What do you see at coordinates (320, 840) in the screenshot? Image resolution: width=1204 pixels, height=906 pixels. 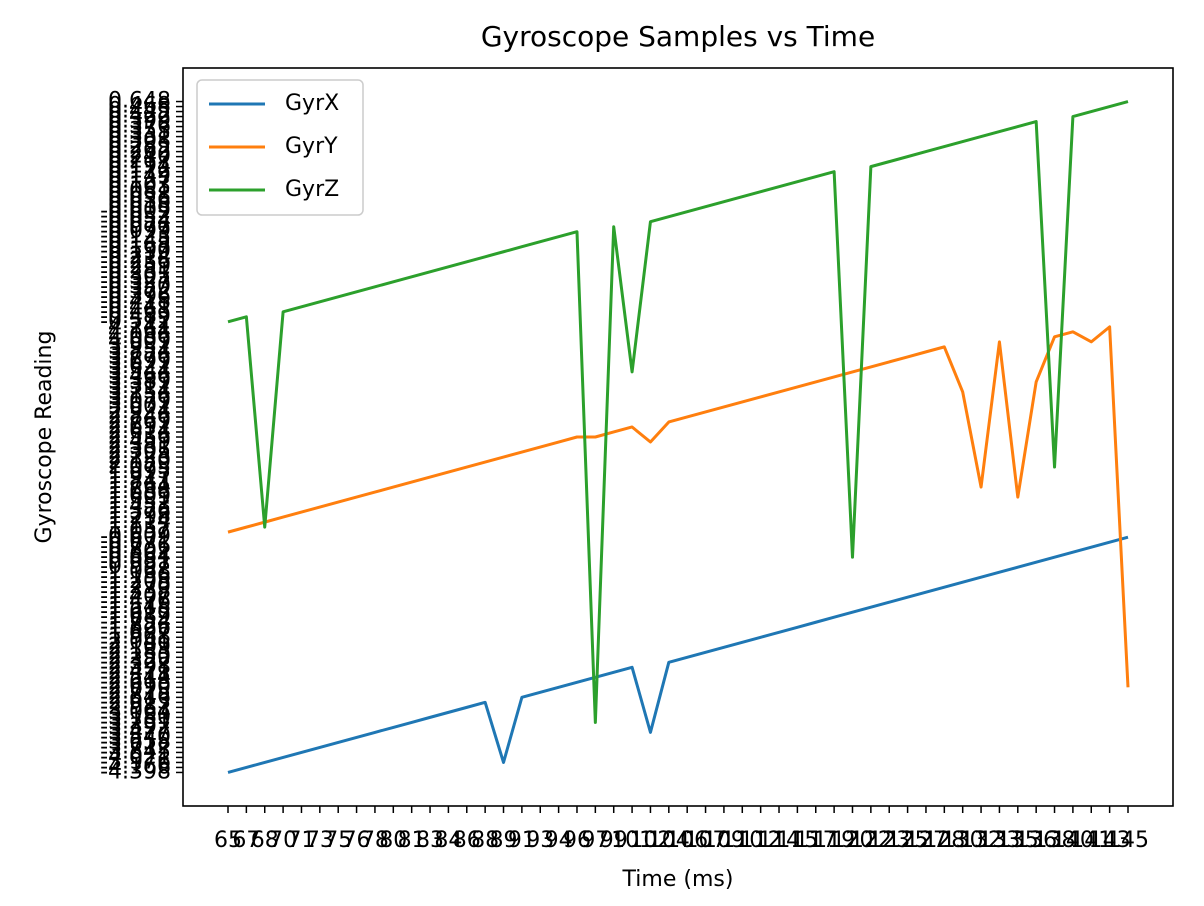 I see `x-tick-label: 73` at bounding box center [320, 840].